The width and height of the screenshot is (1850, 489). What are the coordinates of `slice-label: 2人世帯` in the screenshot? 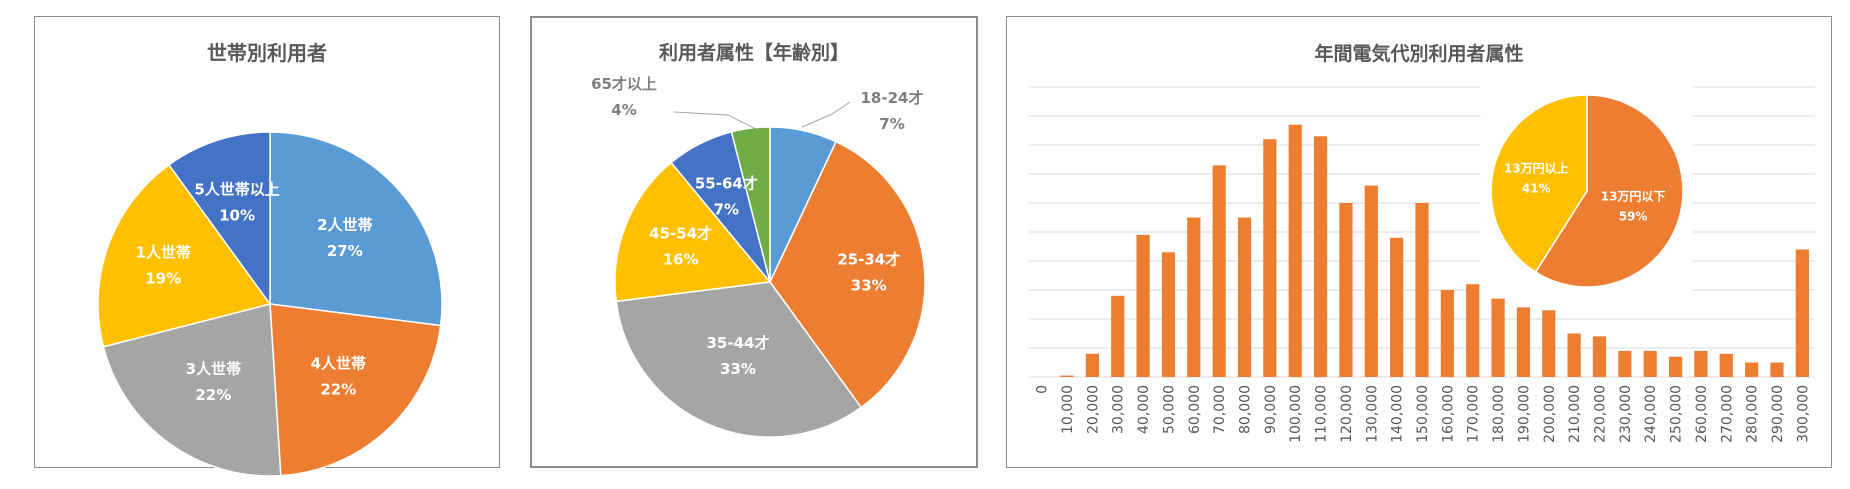 It's located at (344, 225).